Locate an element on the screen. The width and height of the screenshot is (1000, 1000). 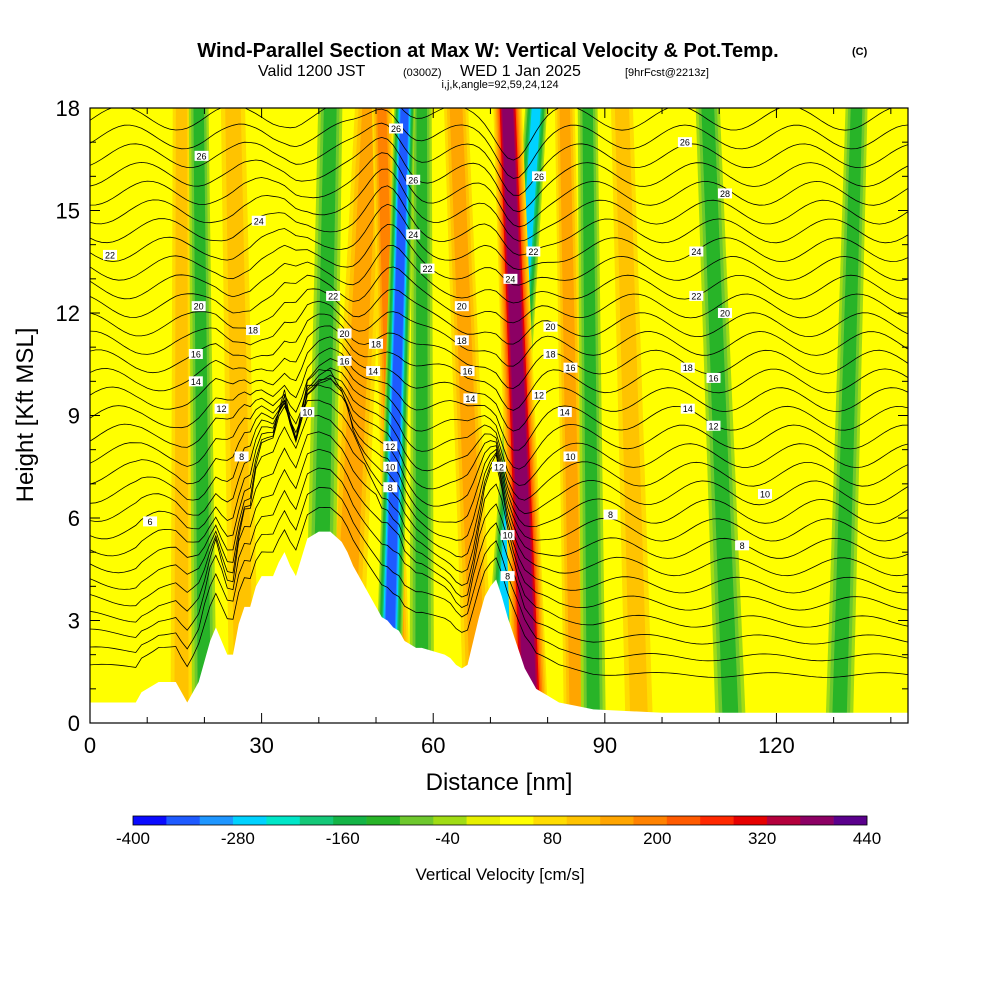
theta-label-37: 10 is located at coordinates (507, 535).